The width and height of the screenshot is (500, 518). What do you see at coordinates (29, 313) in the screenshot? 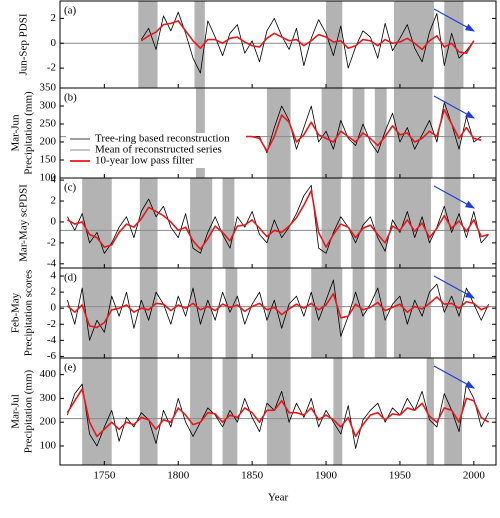
I see `y-axis-label: Precipitation scores` at bounding box center [29, 313].